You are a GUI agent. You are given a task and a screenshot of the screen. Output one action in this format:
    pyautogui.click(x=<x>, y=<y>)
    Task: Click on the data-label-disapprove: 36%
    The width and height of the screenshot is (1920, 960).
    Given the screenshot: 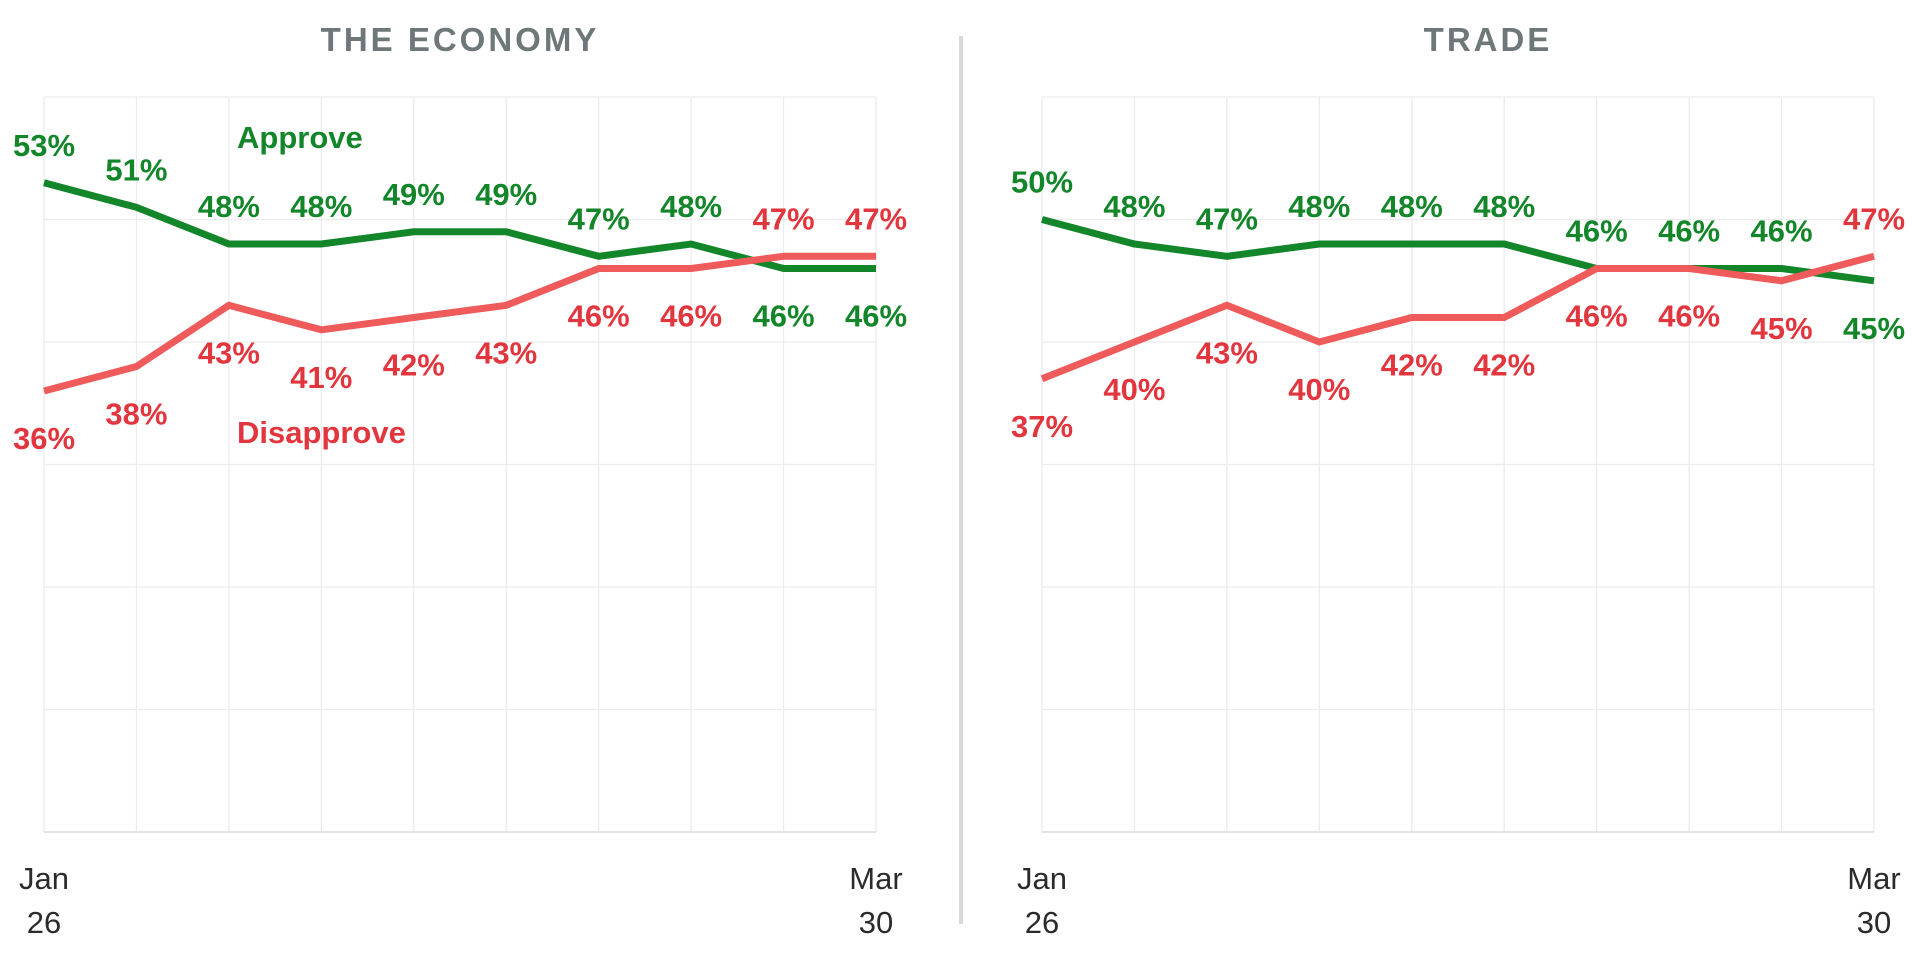 What is the action you would take?
    pyautogui.click(x=44, y=438)
    